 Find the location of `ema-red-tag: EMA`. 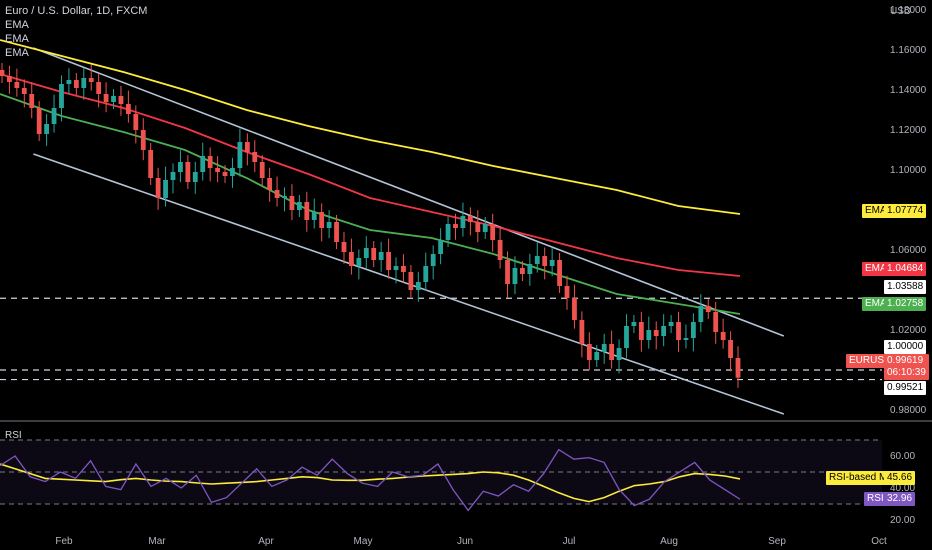

ema-red-tag: EMA is located at coordinates (876, 269).